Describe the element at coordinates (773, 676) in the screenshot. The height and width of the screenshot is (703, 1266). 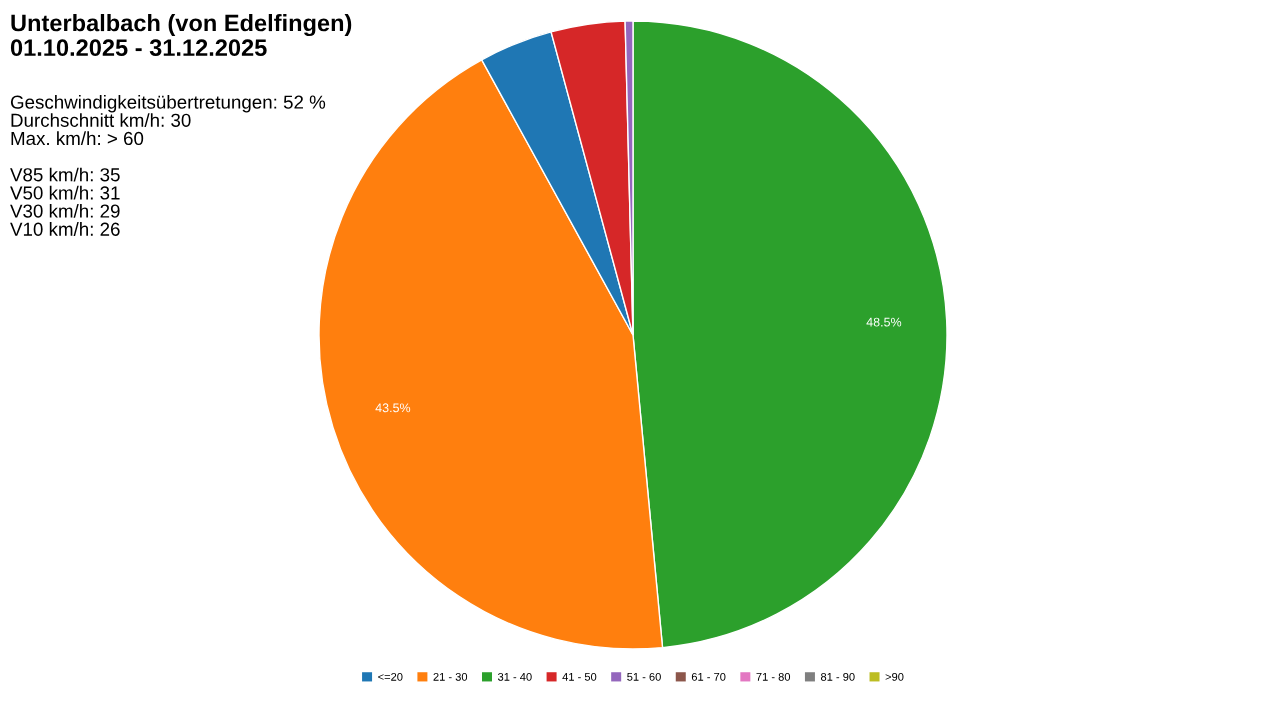
I see `legend-label: 71 - 80` at that location.